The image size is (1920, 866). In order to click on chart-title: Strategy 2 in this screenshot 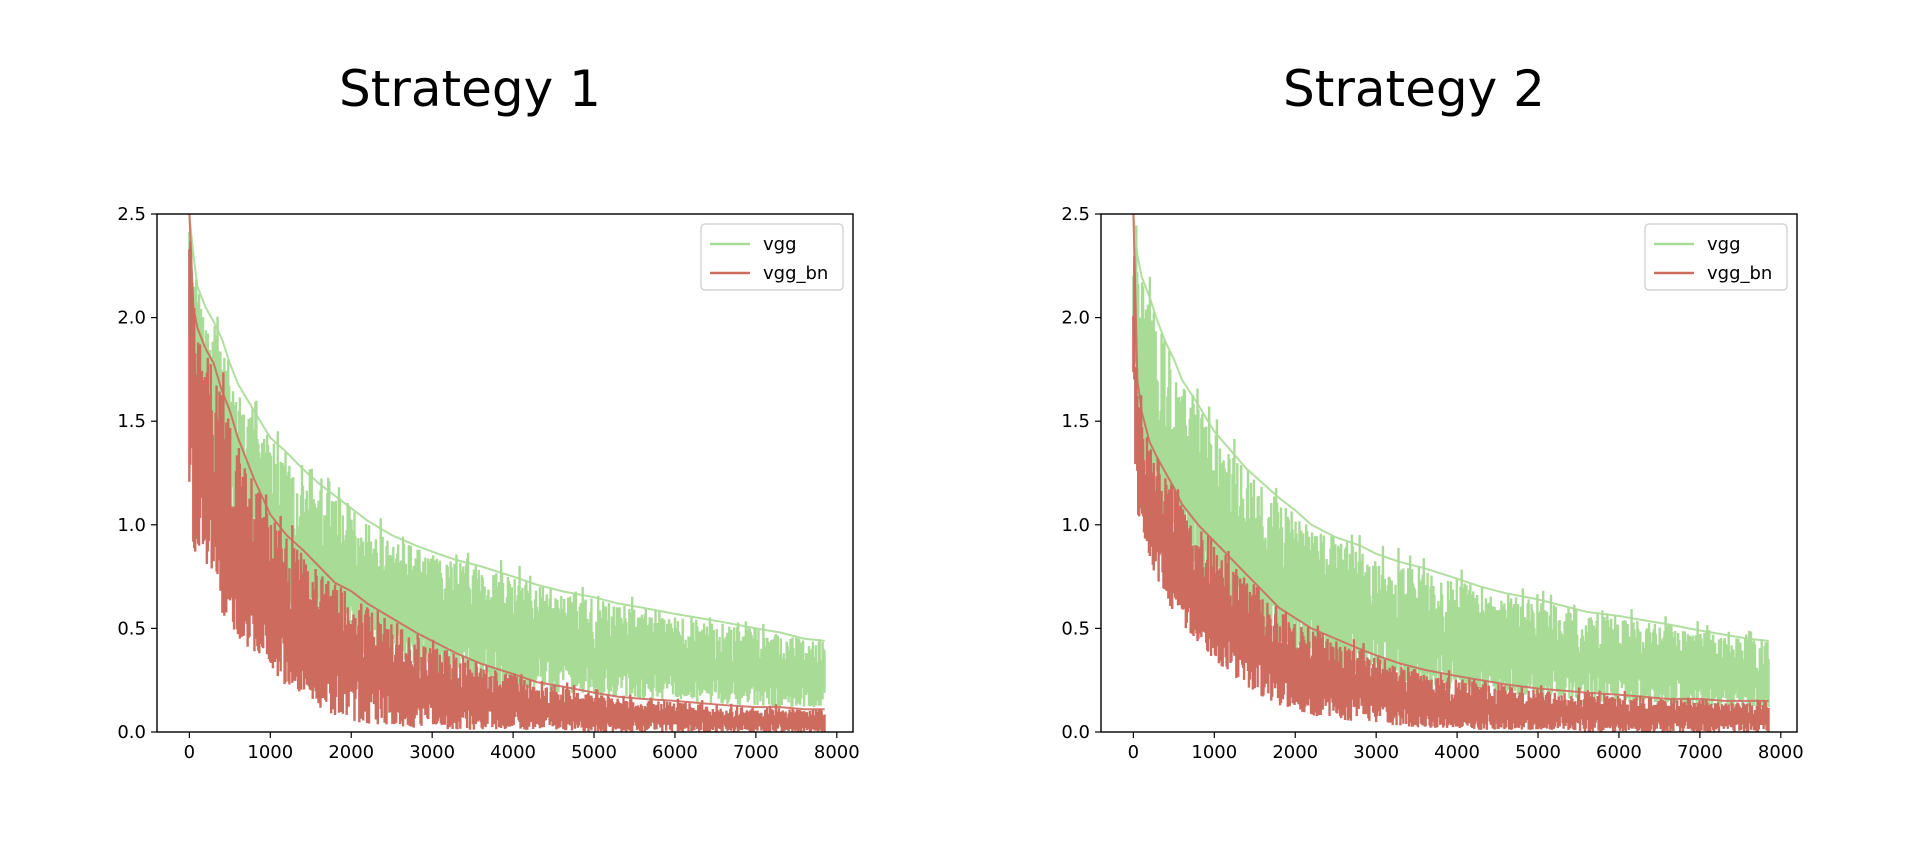, I will do `click(1414, 89)`.